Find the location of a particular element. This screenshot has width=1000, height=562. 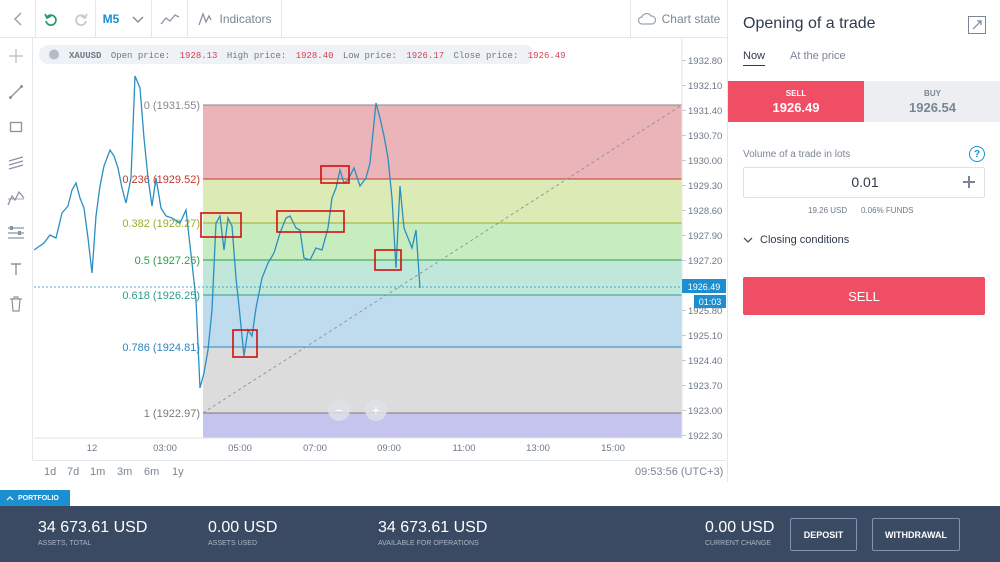

price-tick-label: 1931.40 is located at coordinates (705, 111).